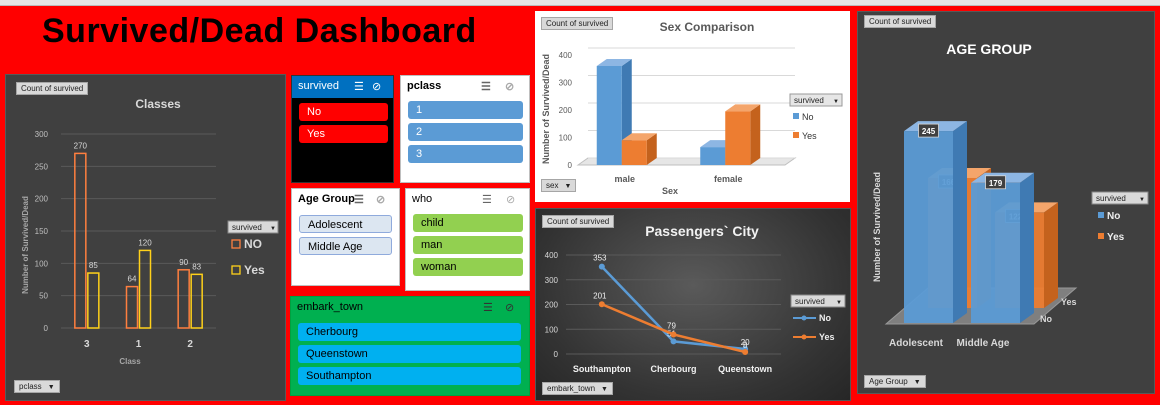 This screenshot has height=405, width=1160. What do you see at coordinates (93, 265) in the screenshot?
I see `classes-data-label: 85` at bounding box center [93, 265].